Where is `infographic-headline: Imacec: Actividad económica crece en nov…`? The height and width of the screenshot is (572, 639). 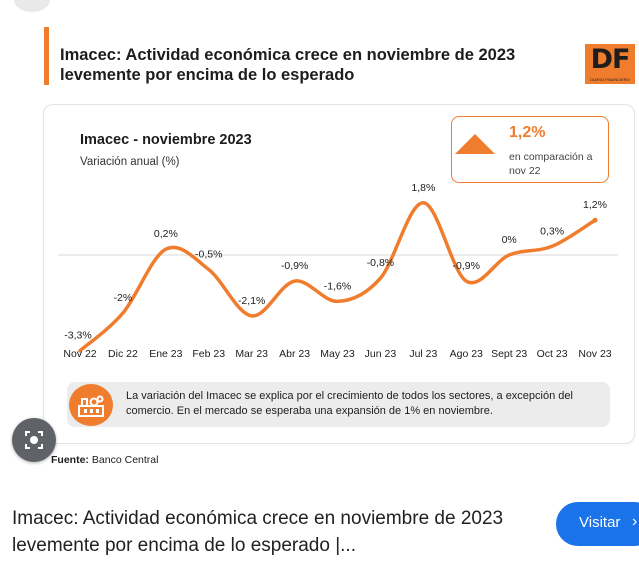
infographic-headline: Imacec: Actividad económica crece en nov… is located at coordinates (288, 65).